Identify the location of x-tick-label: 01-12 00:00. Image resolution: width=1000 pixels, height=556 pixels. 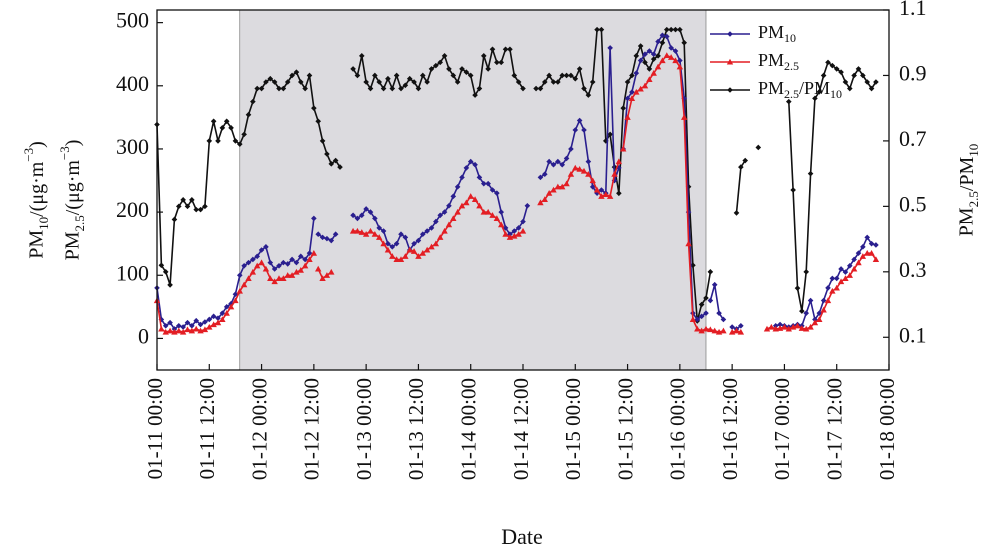
(259, 429).